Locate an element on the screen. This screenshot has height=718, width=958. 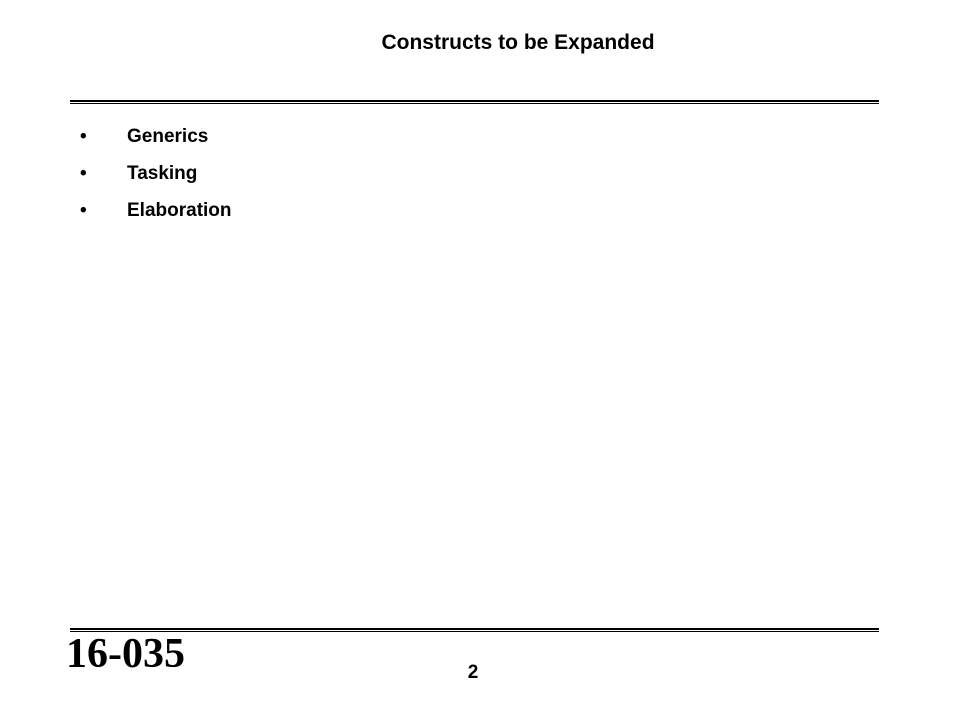
page-number: 2 is located at coordinates (473, 672).